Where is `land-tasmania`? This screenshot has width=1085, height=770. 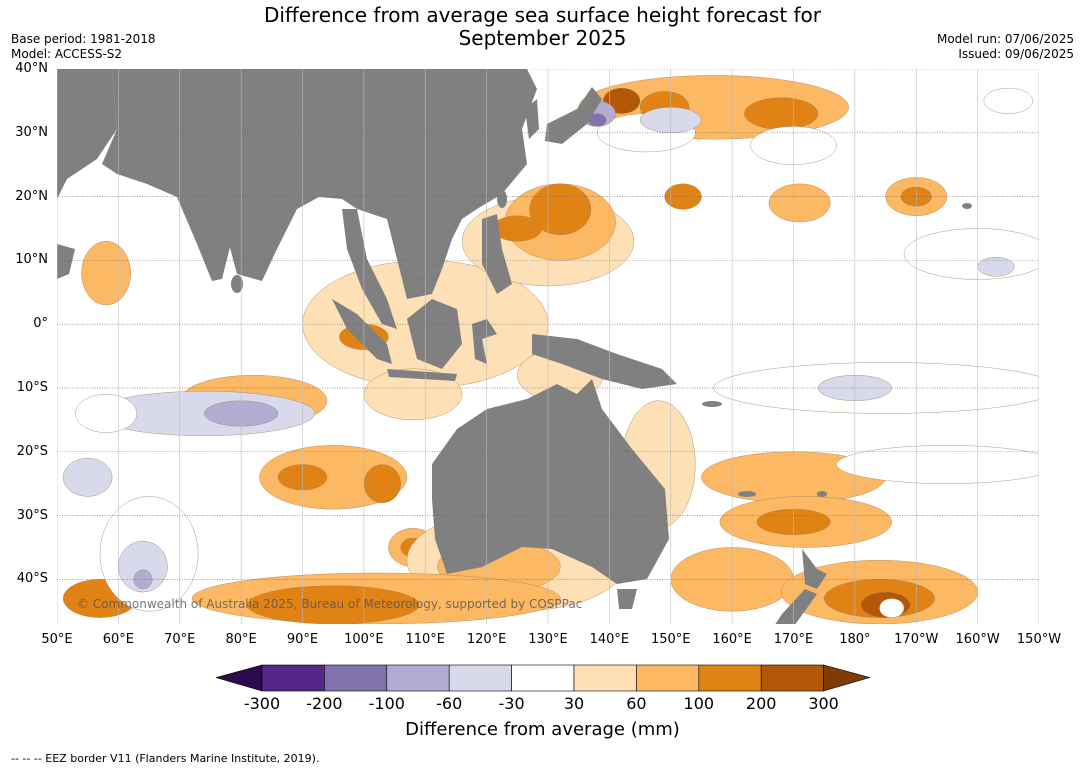
land-tasmania is located at coordinates (627, 599).